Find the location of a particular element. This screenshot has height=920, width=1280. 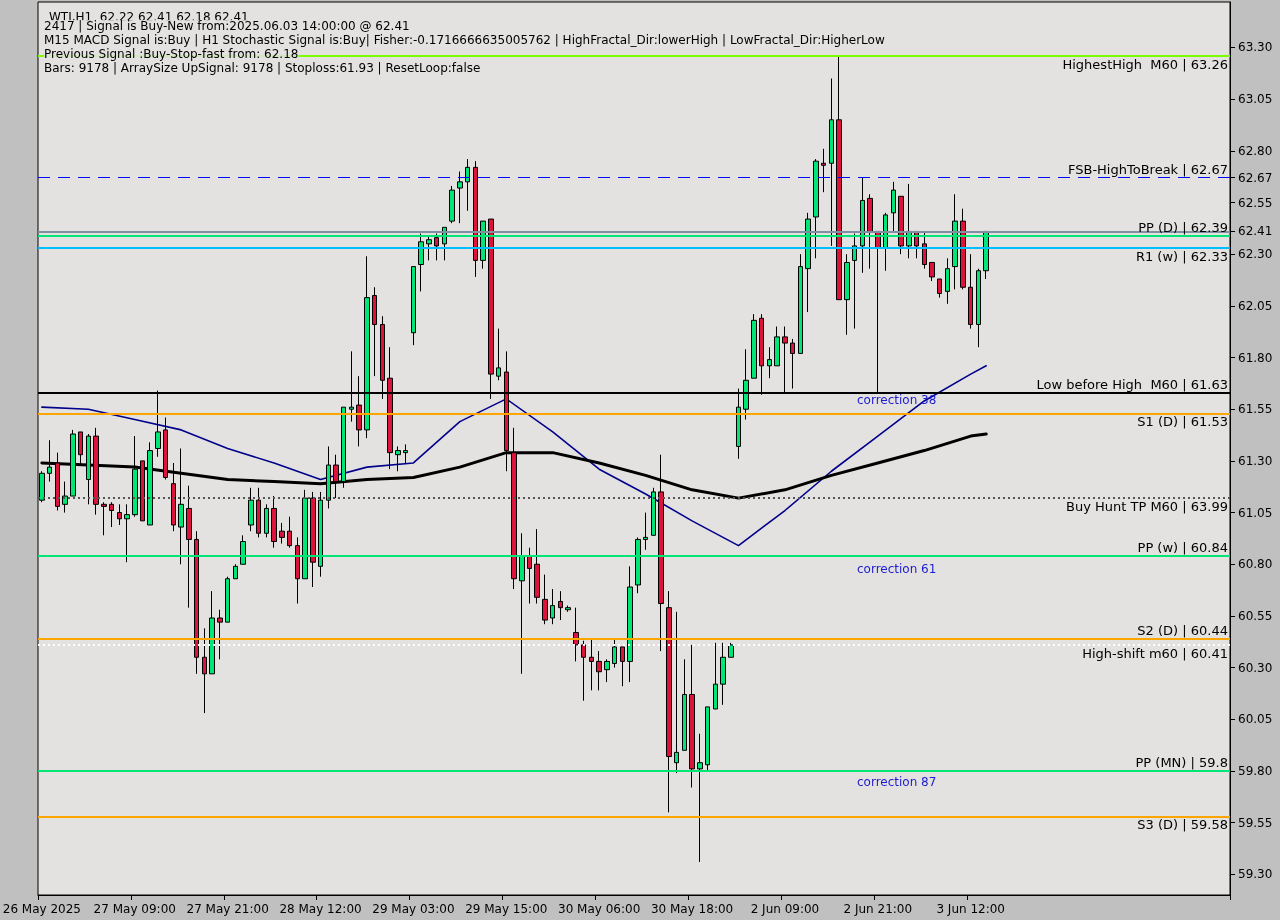

ref-line-label: FSB-HighToBreak | 62.67 is located at coordinates (1147, 169).